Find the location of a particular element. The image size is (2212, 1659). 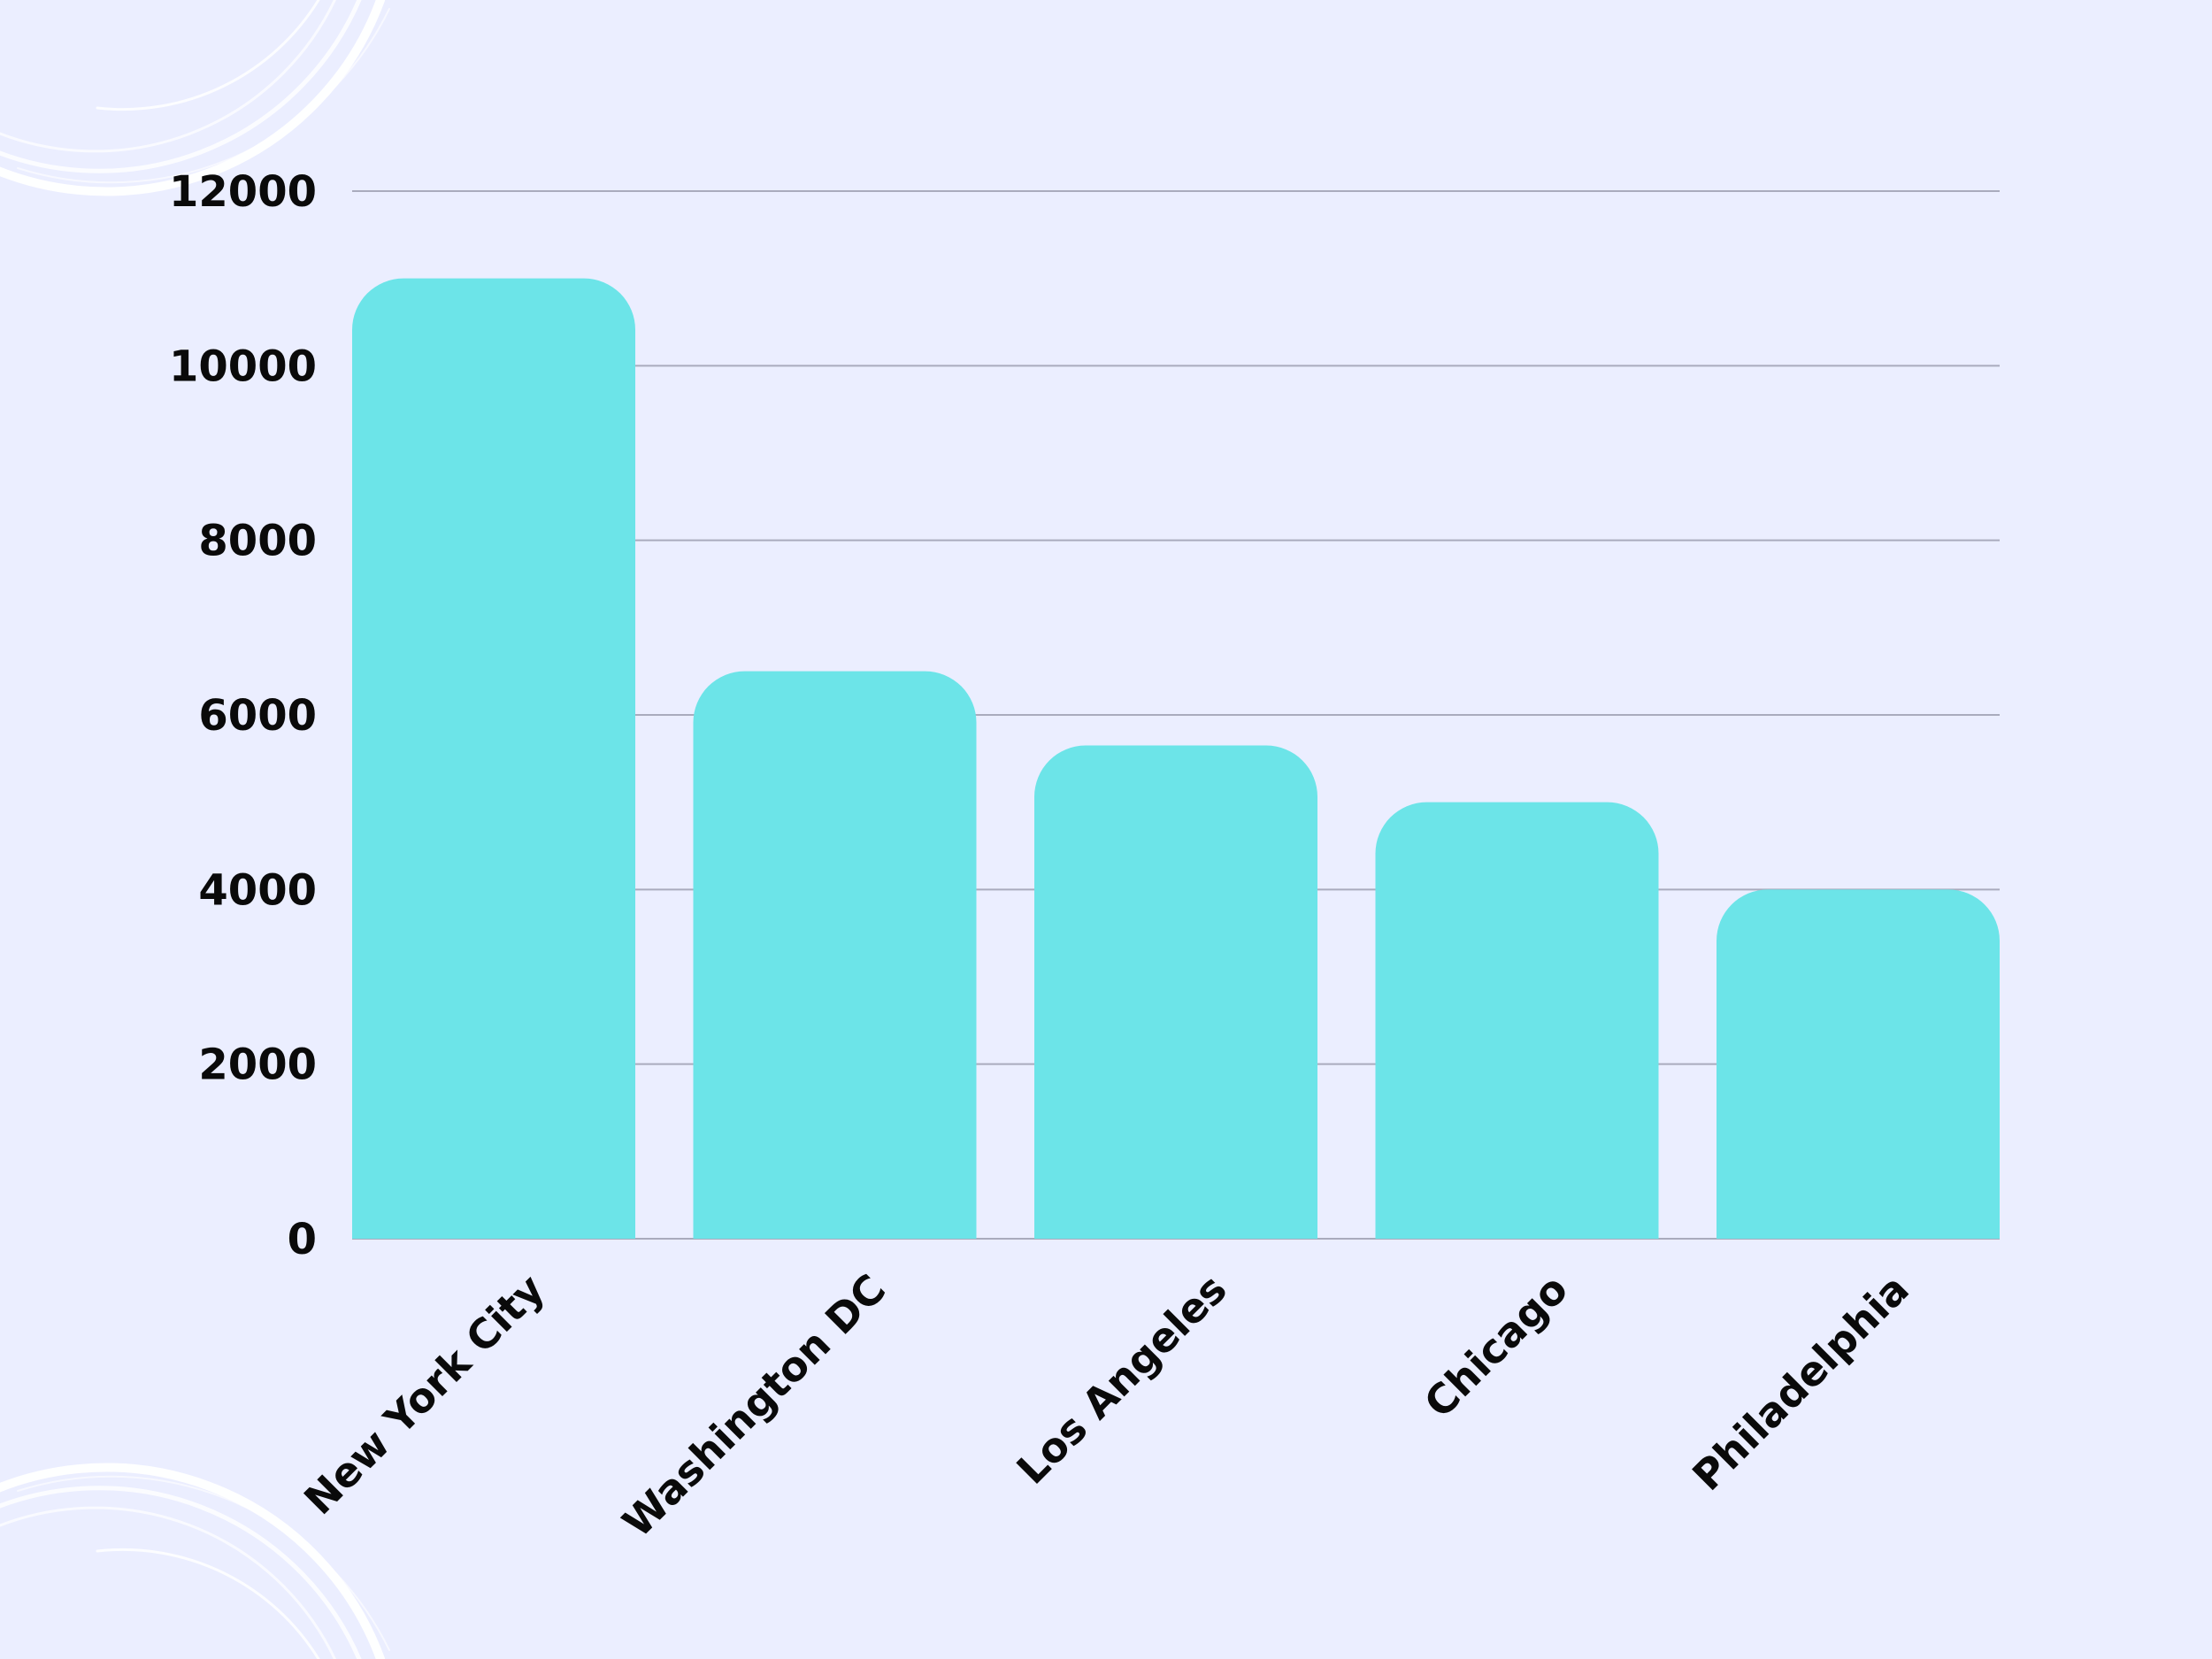

y-axis-tick-labels: 0 2000 4000 6000 8000 10000 12000 is located at coordinates (243, 716).